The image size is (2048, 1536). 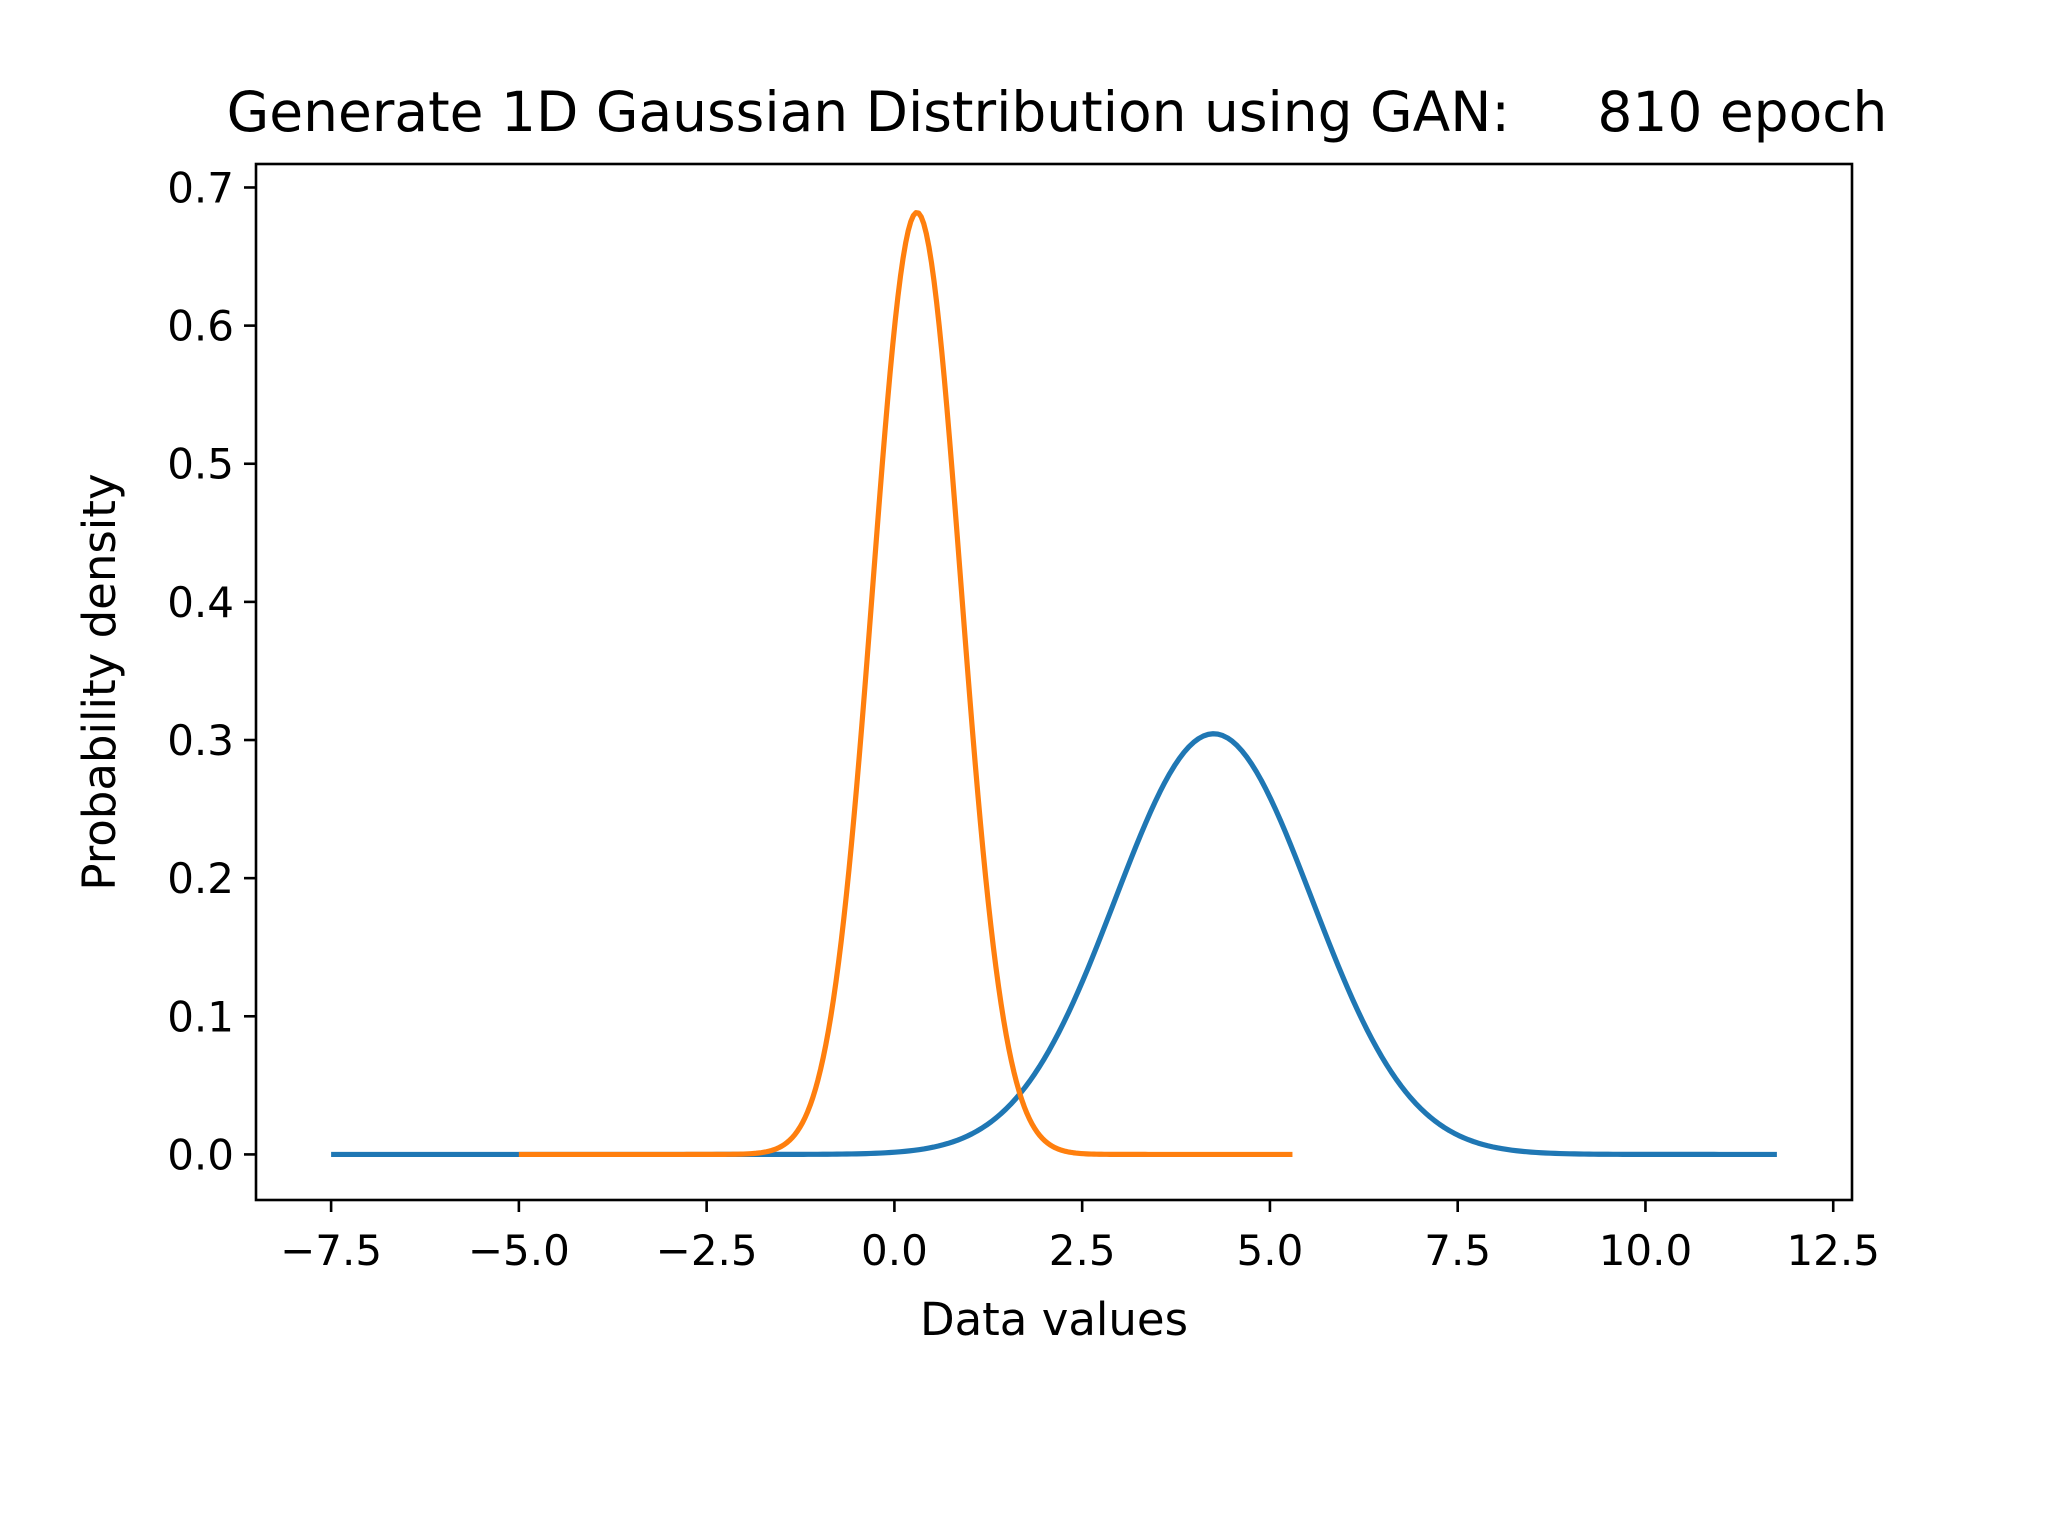 What do you see at coordinates (1646, 1250) in the screenshot?
I see `x-tick-label: 10.0` at bounding box center [1646, 1250].